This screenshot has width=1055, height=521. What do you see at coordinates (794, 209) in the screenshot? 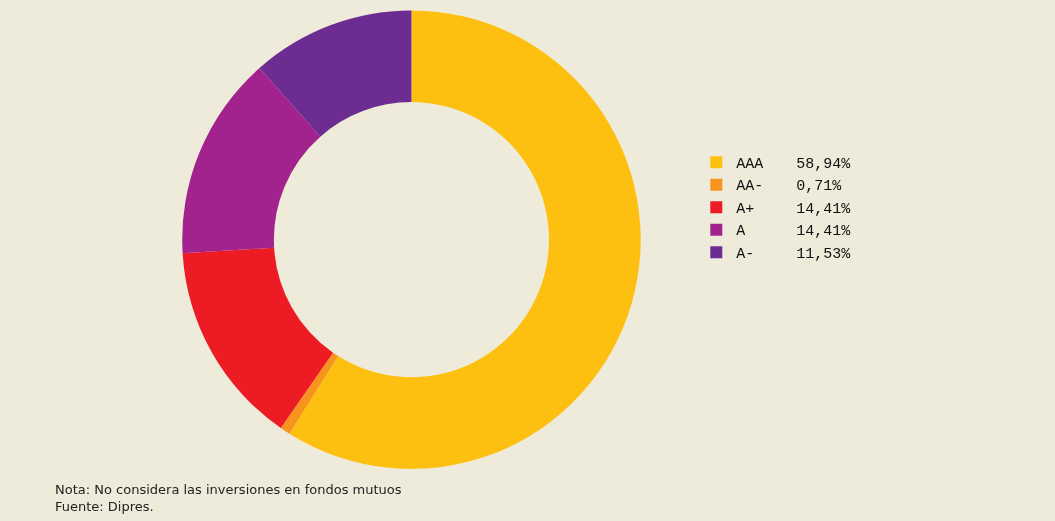
I see `legend-label: A+ 14,41%` at bounding box center [794, 209].